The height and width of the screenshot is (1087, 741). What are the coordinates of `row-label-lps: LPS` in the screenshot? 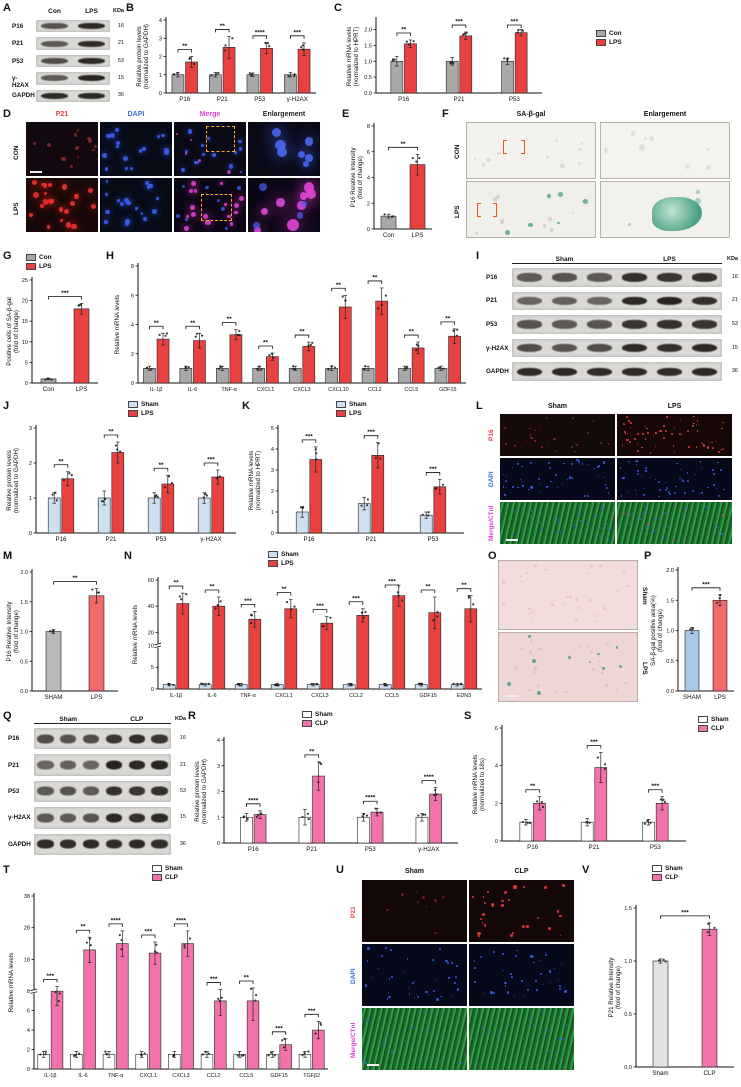 It's located at (457, 212).